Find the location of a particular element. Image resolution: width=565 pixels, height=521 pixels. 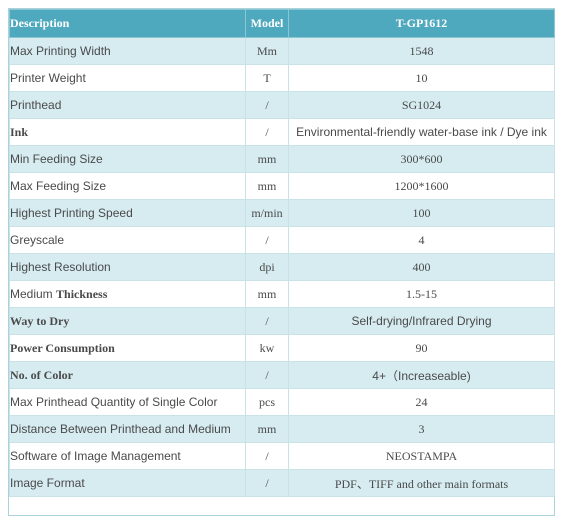

table-row: Way to Dry / Self-drying/Infrared Drying is located at coordinates (282, 321).